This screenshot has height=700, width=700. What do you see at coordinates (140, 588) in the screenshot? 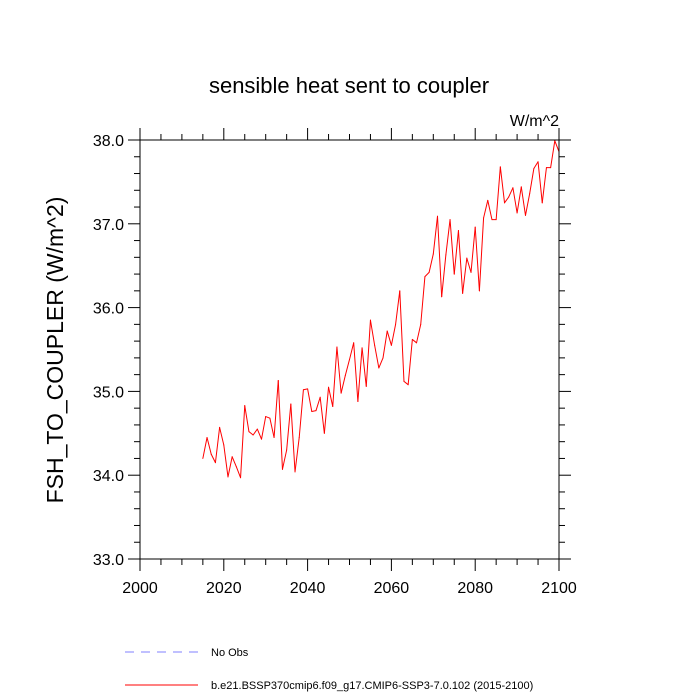
I see `x-tick-label: 2000` at bounding box center [140, 588].